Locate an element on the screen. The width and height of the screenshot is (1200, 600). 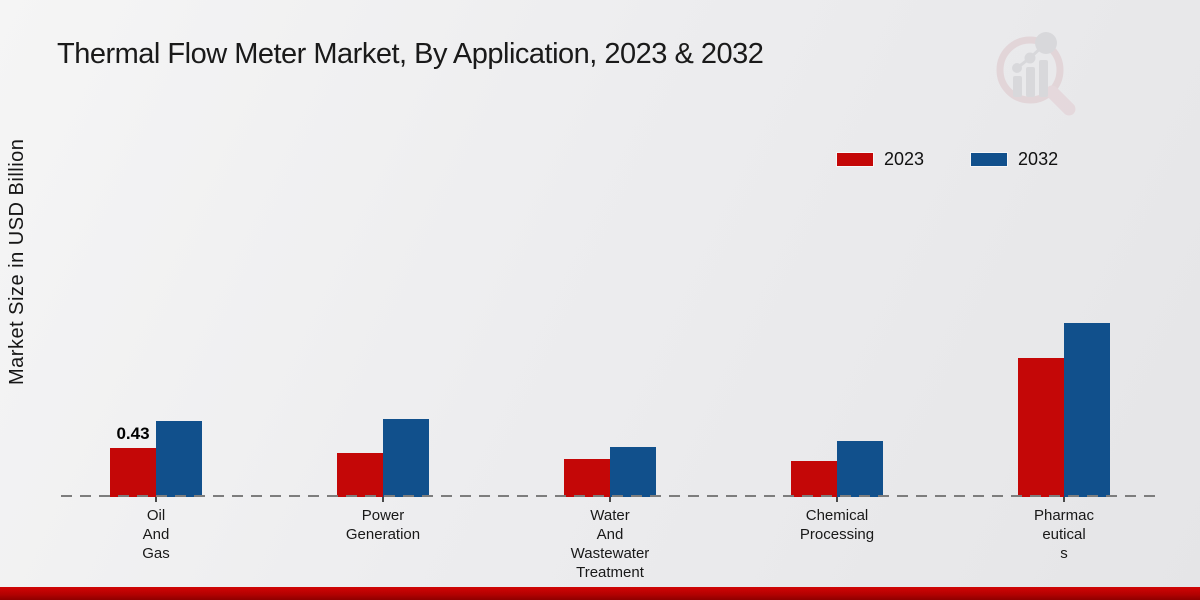
bar-value-label: 0.43 is located at coordinates (133, 433).